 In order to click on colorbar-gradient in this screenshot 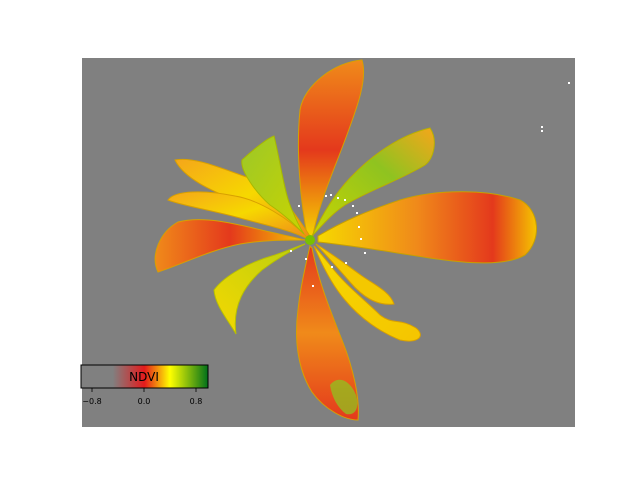, I will do `click(144, 376)`.